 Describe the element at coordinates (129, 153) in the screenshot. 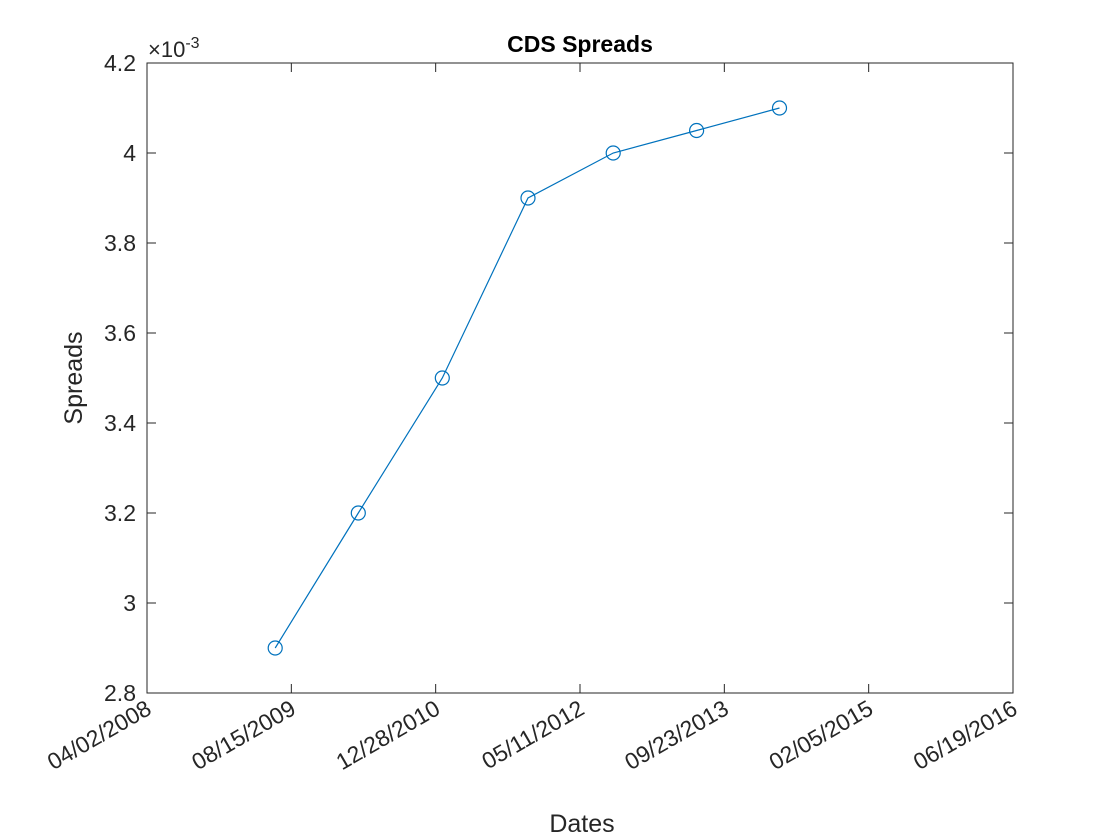

I see `y-tick-label: 4` at that location.